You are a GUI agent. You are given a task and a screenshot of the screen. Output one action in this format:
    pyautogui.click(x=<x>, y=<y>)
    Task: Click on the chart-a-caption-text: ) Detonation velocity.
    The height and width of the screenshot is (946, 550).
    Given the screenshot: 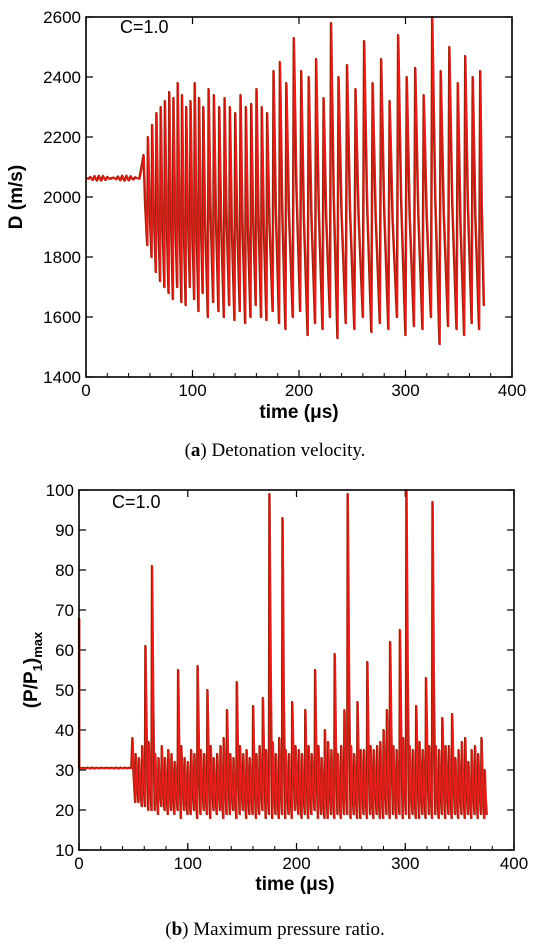 What is the action you would take?
    pyautogui.click(x=282, y=450)
    